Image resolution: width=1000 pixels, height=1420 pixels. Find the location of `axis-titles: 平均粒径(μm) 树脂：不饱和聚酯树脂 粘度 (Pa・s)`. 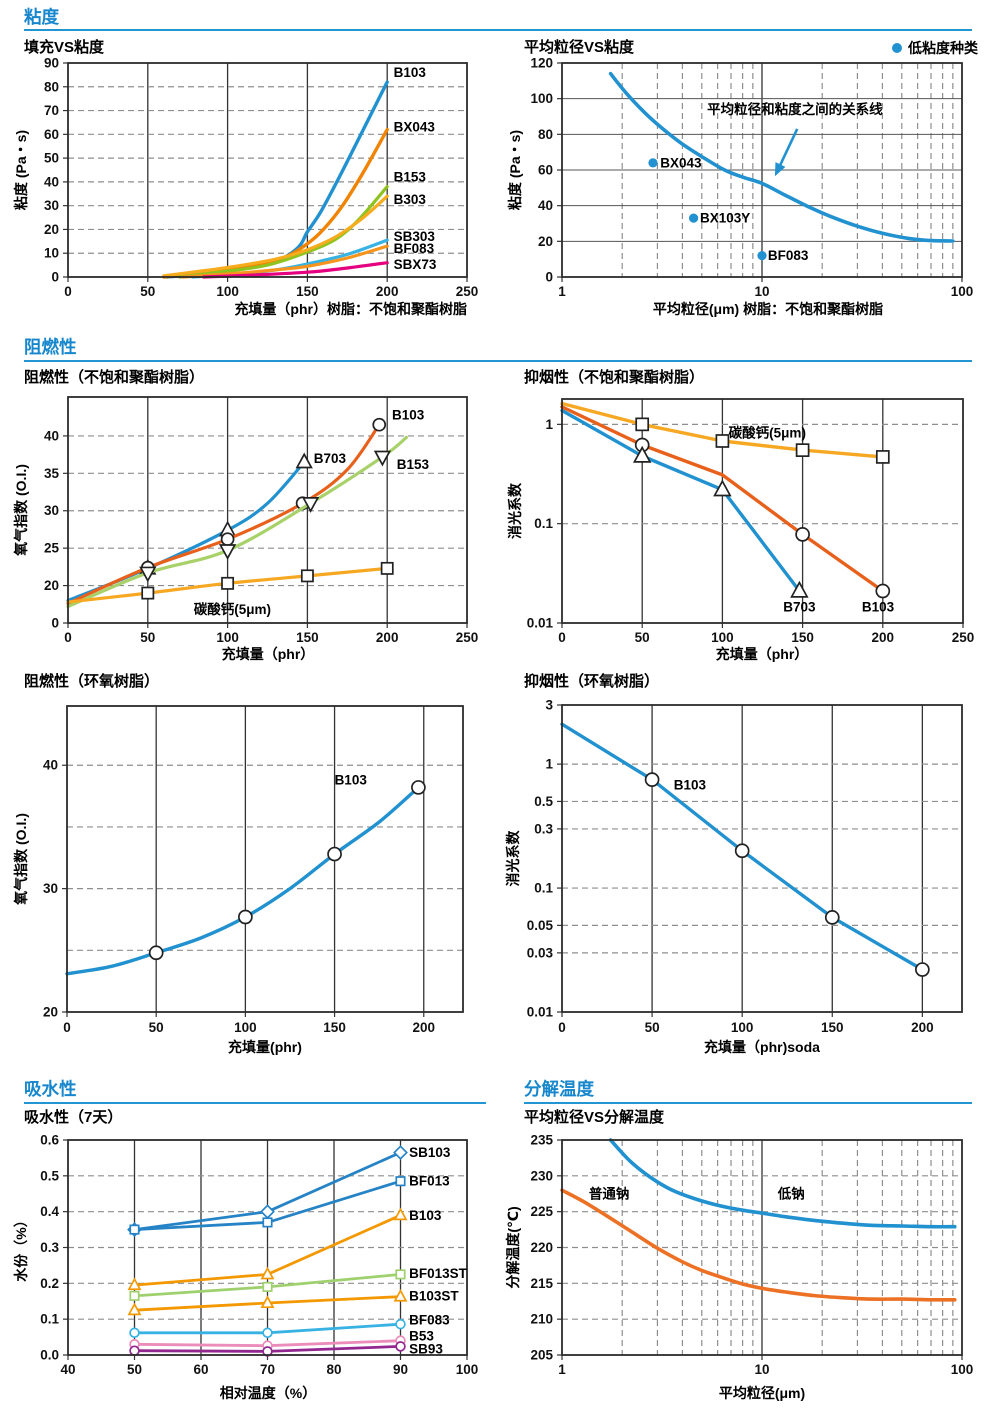

axis-titles: 平均粒径(μm) 树脂：不饱和聚酯树脂 粘度 (Pa・s) is located at coordinates (695, 223).